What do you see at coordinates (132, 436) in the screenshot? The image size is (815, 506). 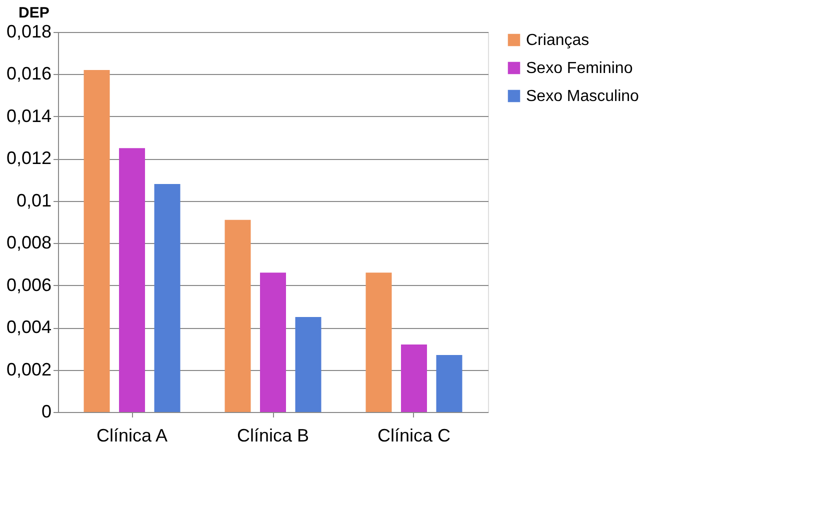 I see `x-tick-label: Clínica A` at bounding box center [132, 436].